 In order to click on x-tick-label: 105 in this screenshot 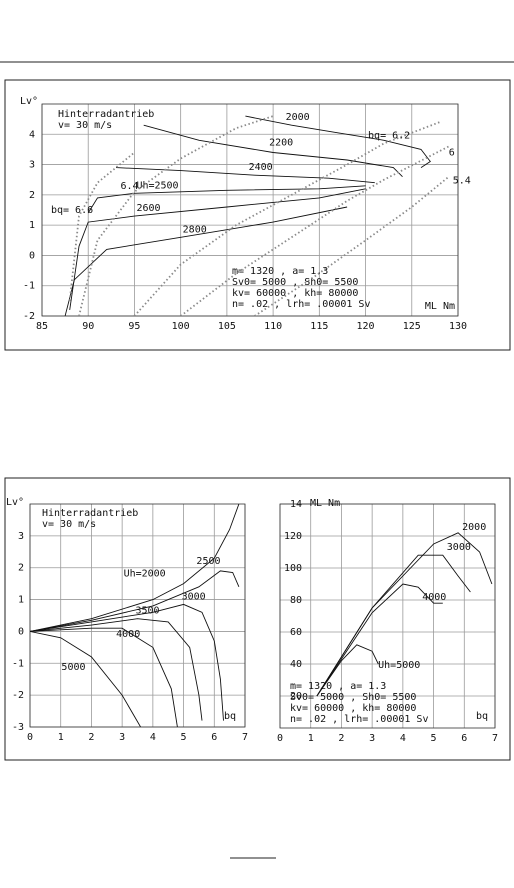, I will do `click(227, 326)`.